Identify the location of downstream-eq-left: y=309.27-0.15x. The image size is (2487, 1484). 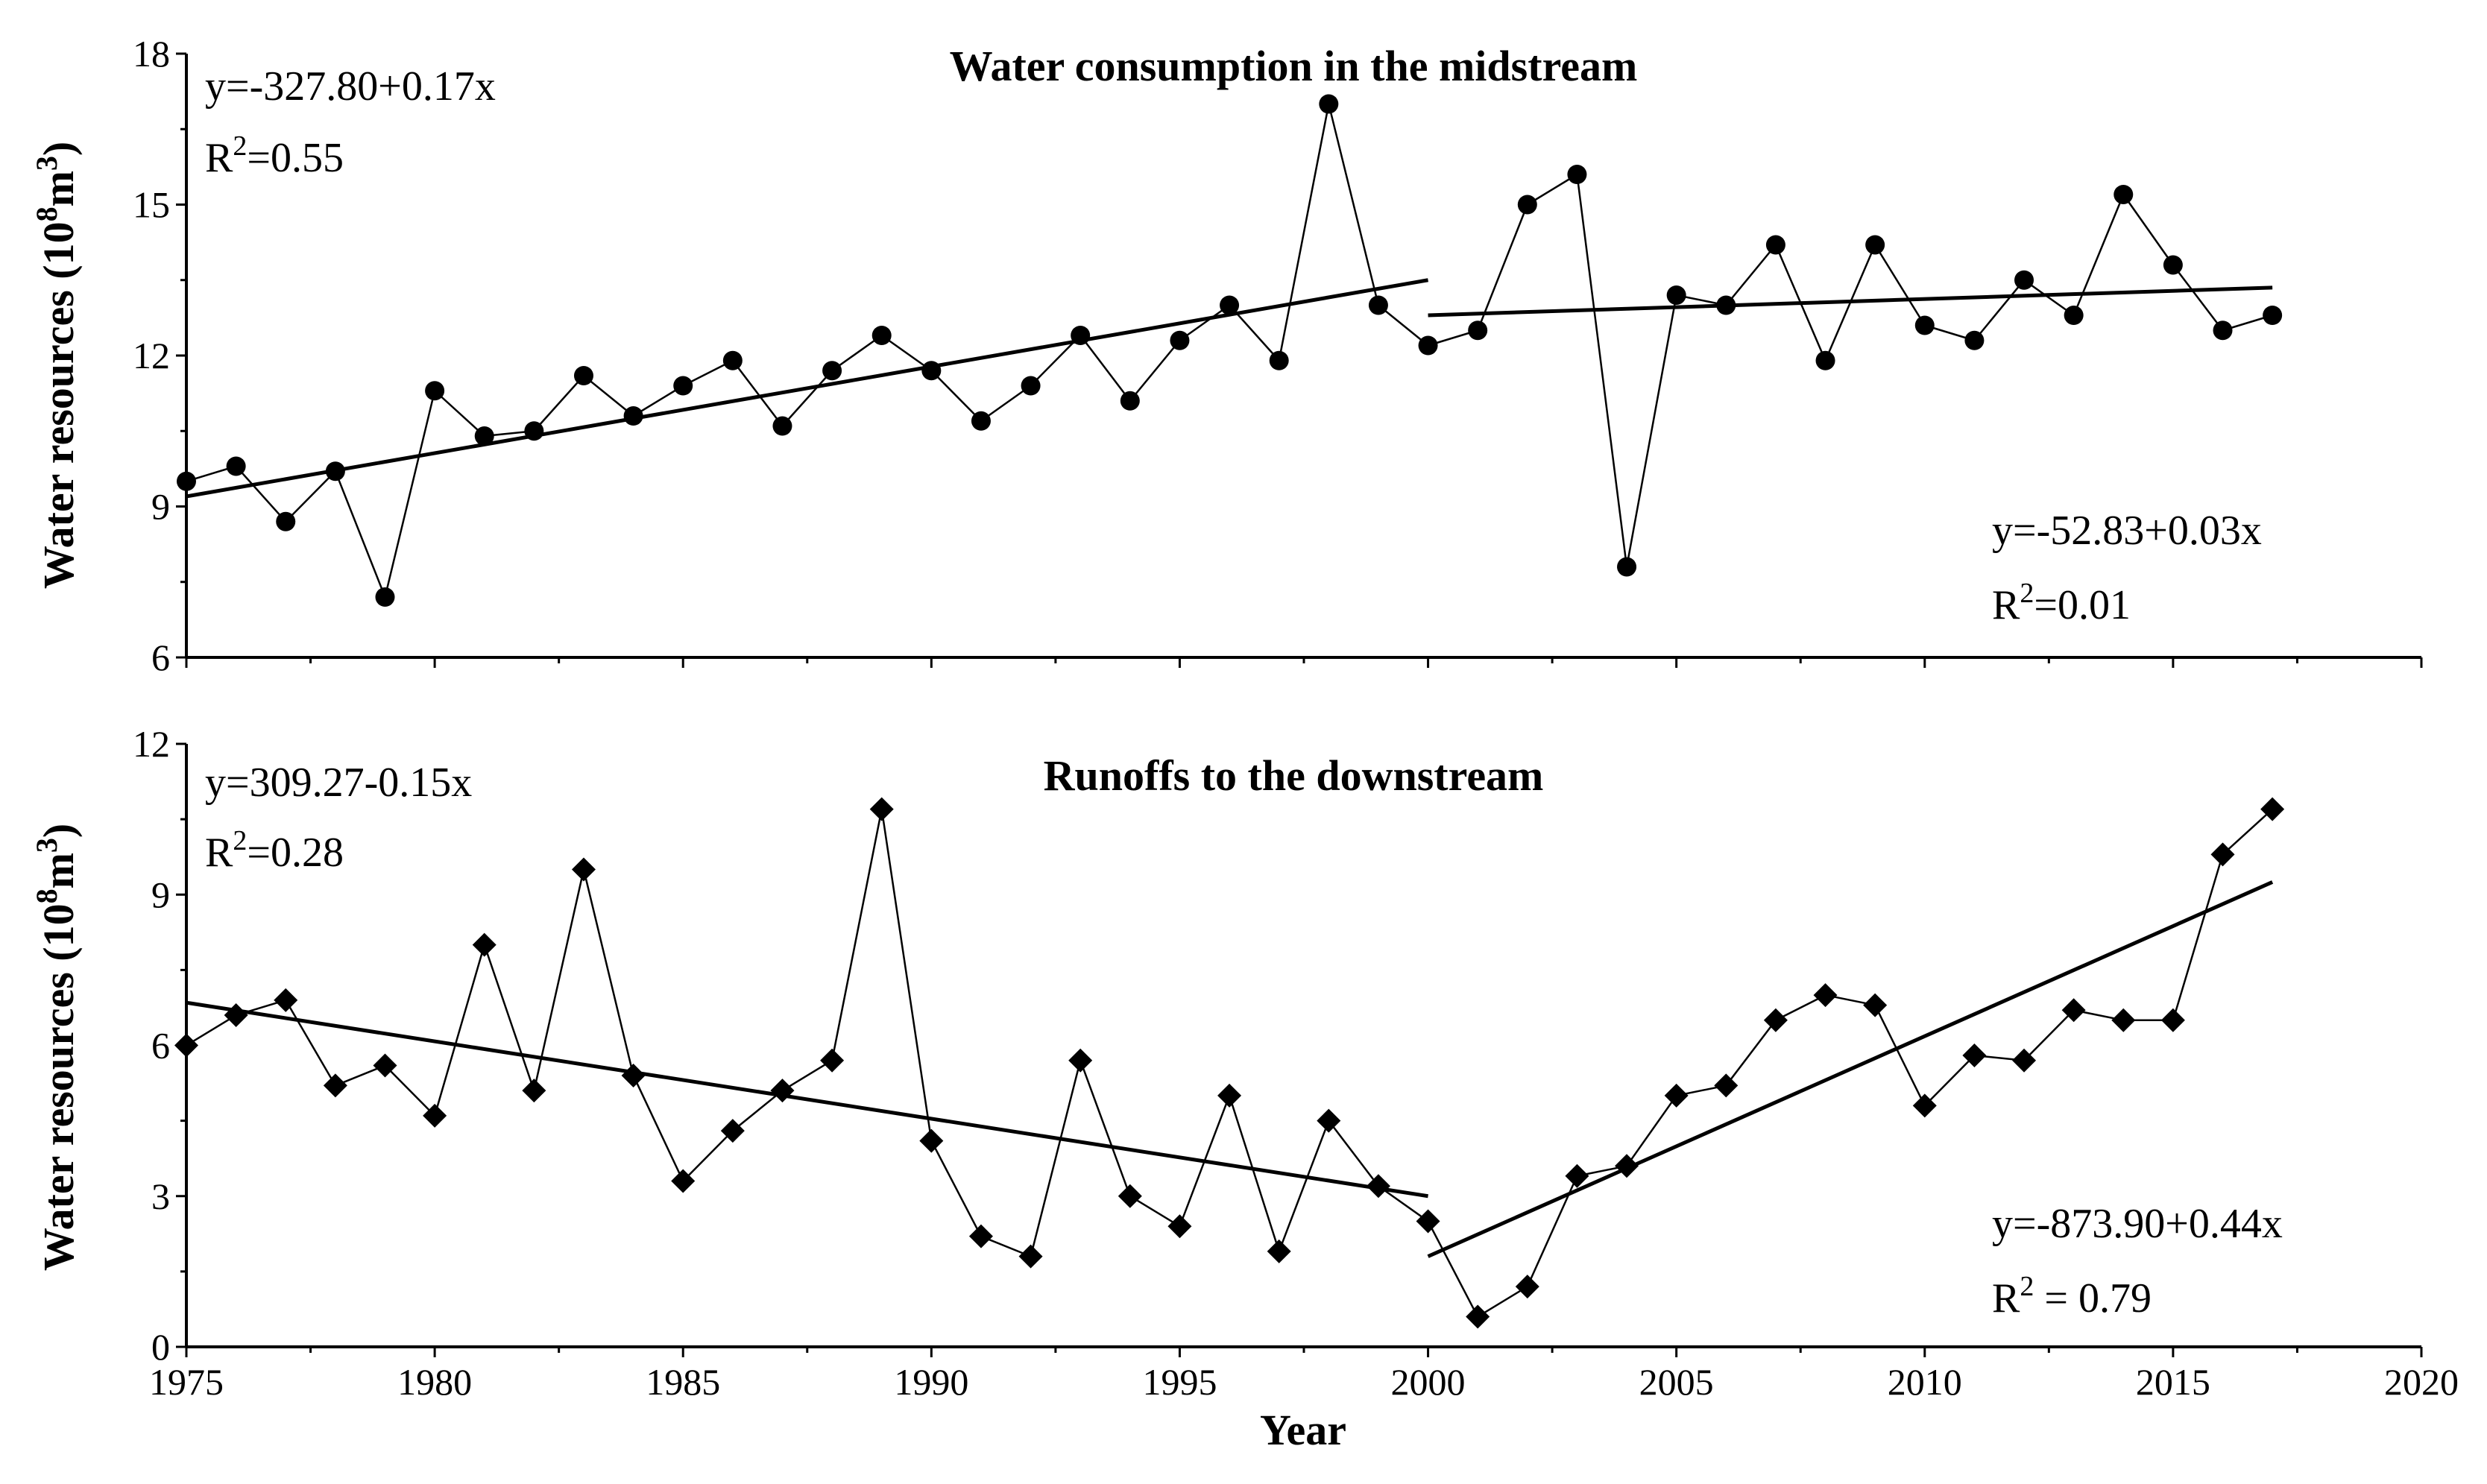
(338, 783).